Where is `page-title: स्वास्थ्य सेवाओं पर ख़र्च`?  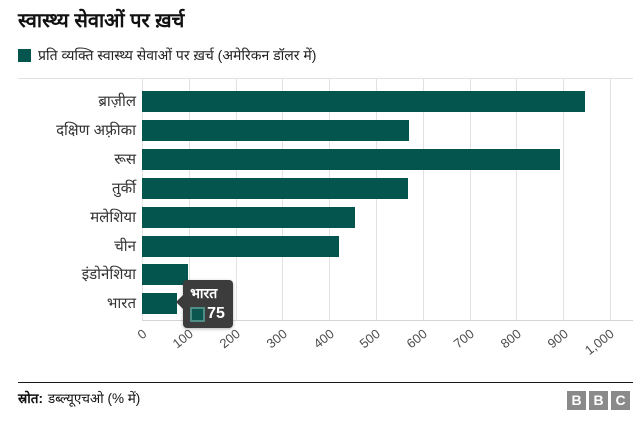
page-title: स्वास्थ्य सेवाओं पर ख़र्च is located at coordinates (101, 21).